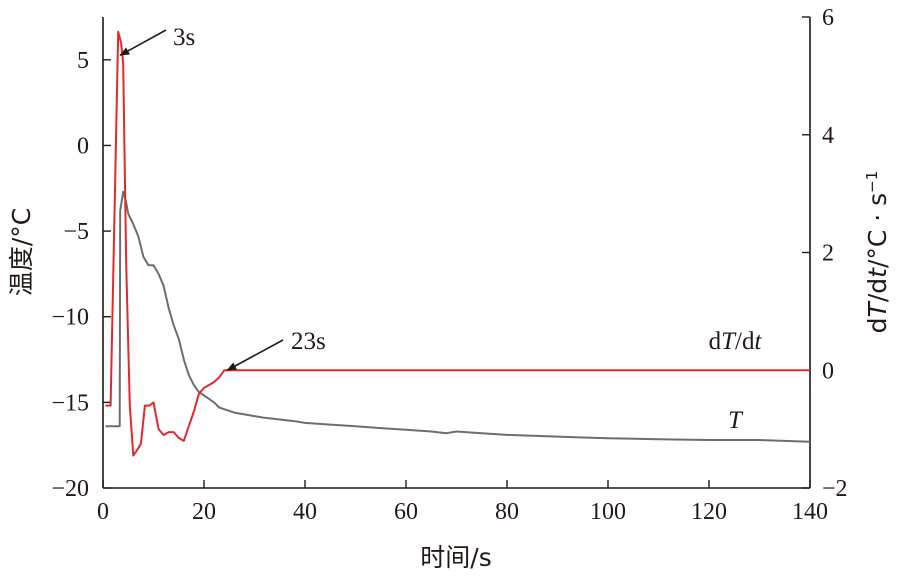 Image resolution: width=897 pixels, height=576 pixels. Describe the element at coordinates (810, 512) in the screenshot. I see `x-tick-label: 140` at that location.